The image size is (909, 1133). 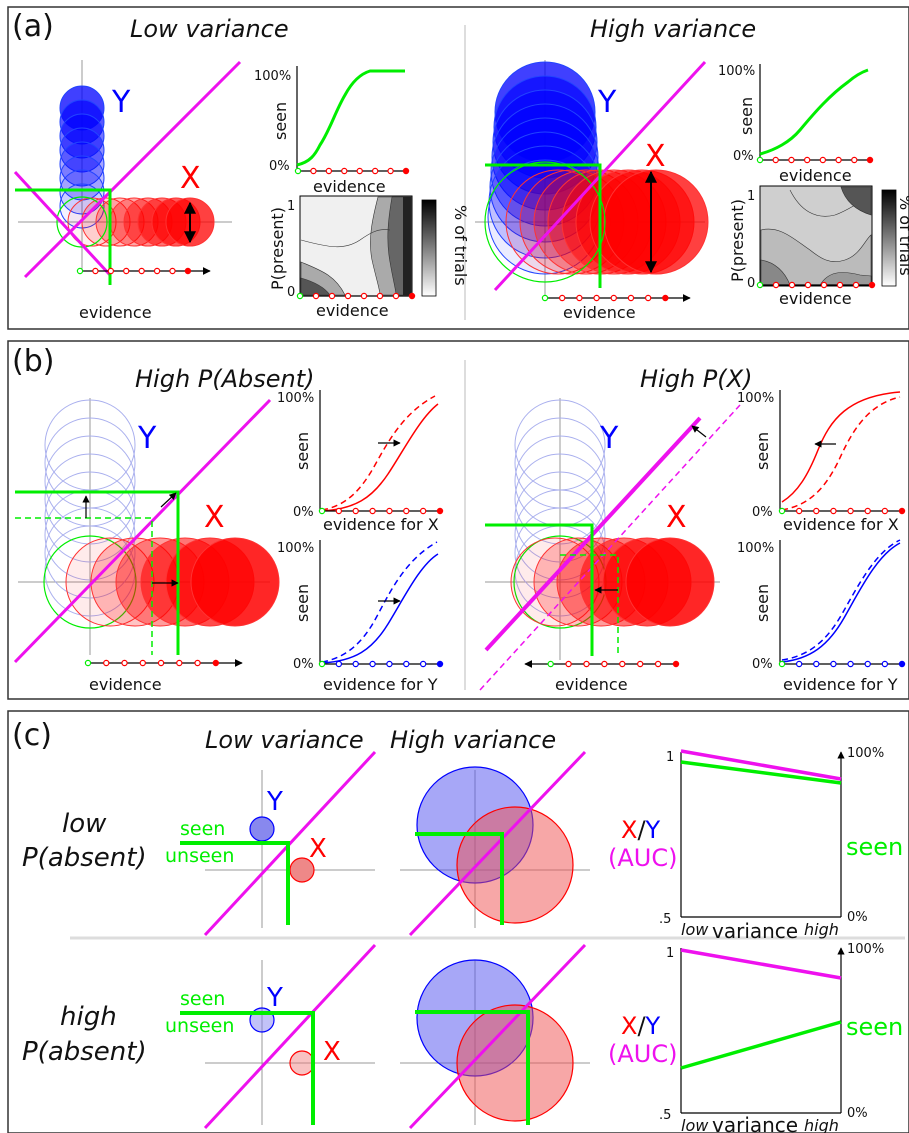 I want to click on c-row1-label-2: P(absent), so click(x=84, y=858).